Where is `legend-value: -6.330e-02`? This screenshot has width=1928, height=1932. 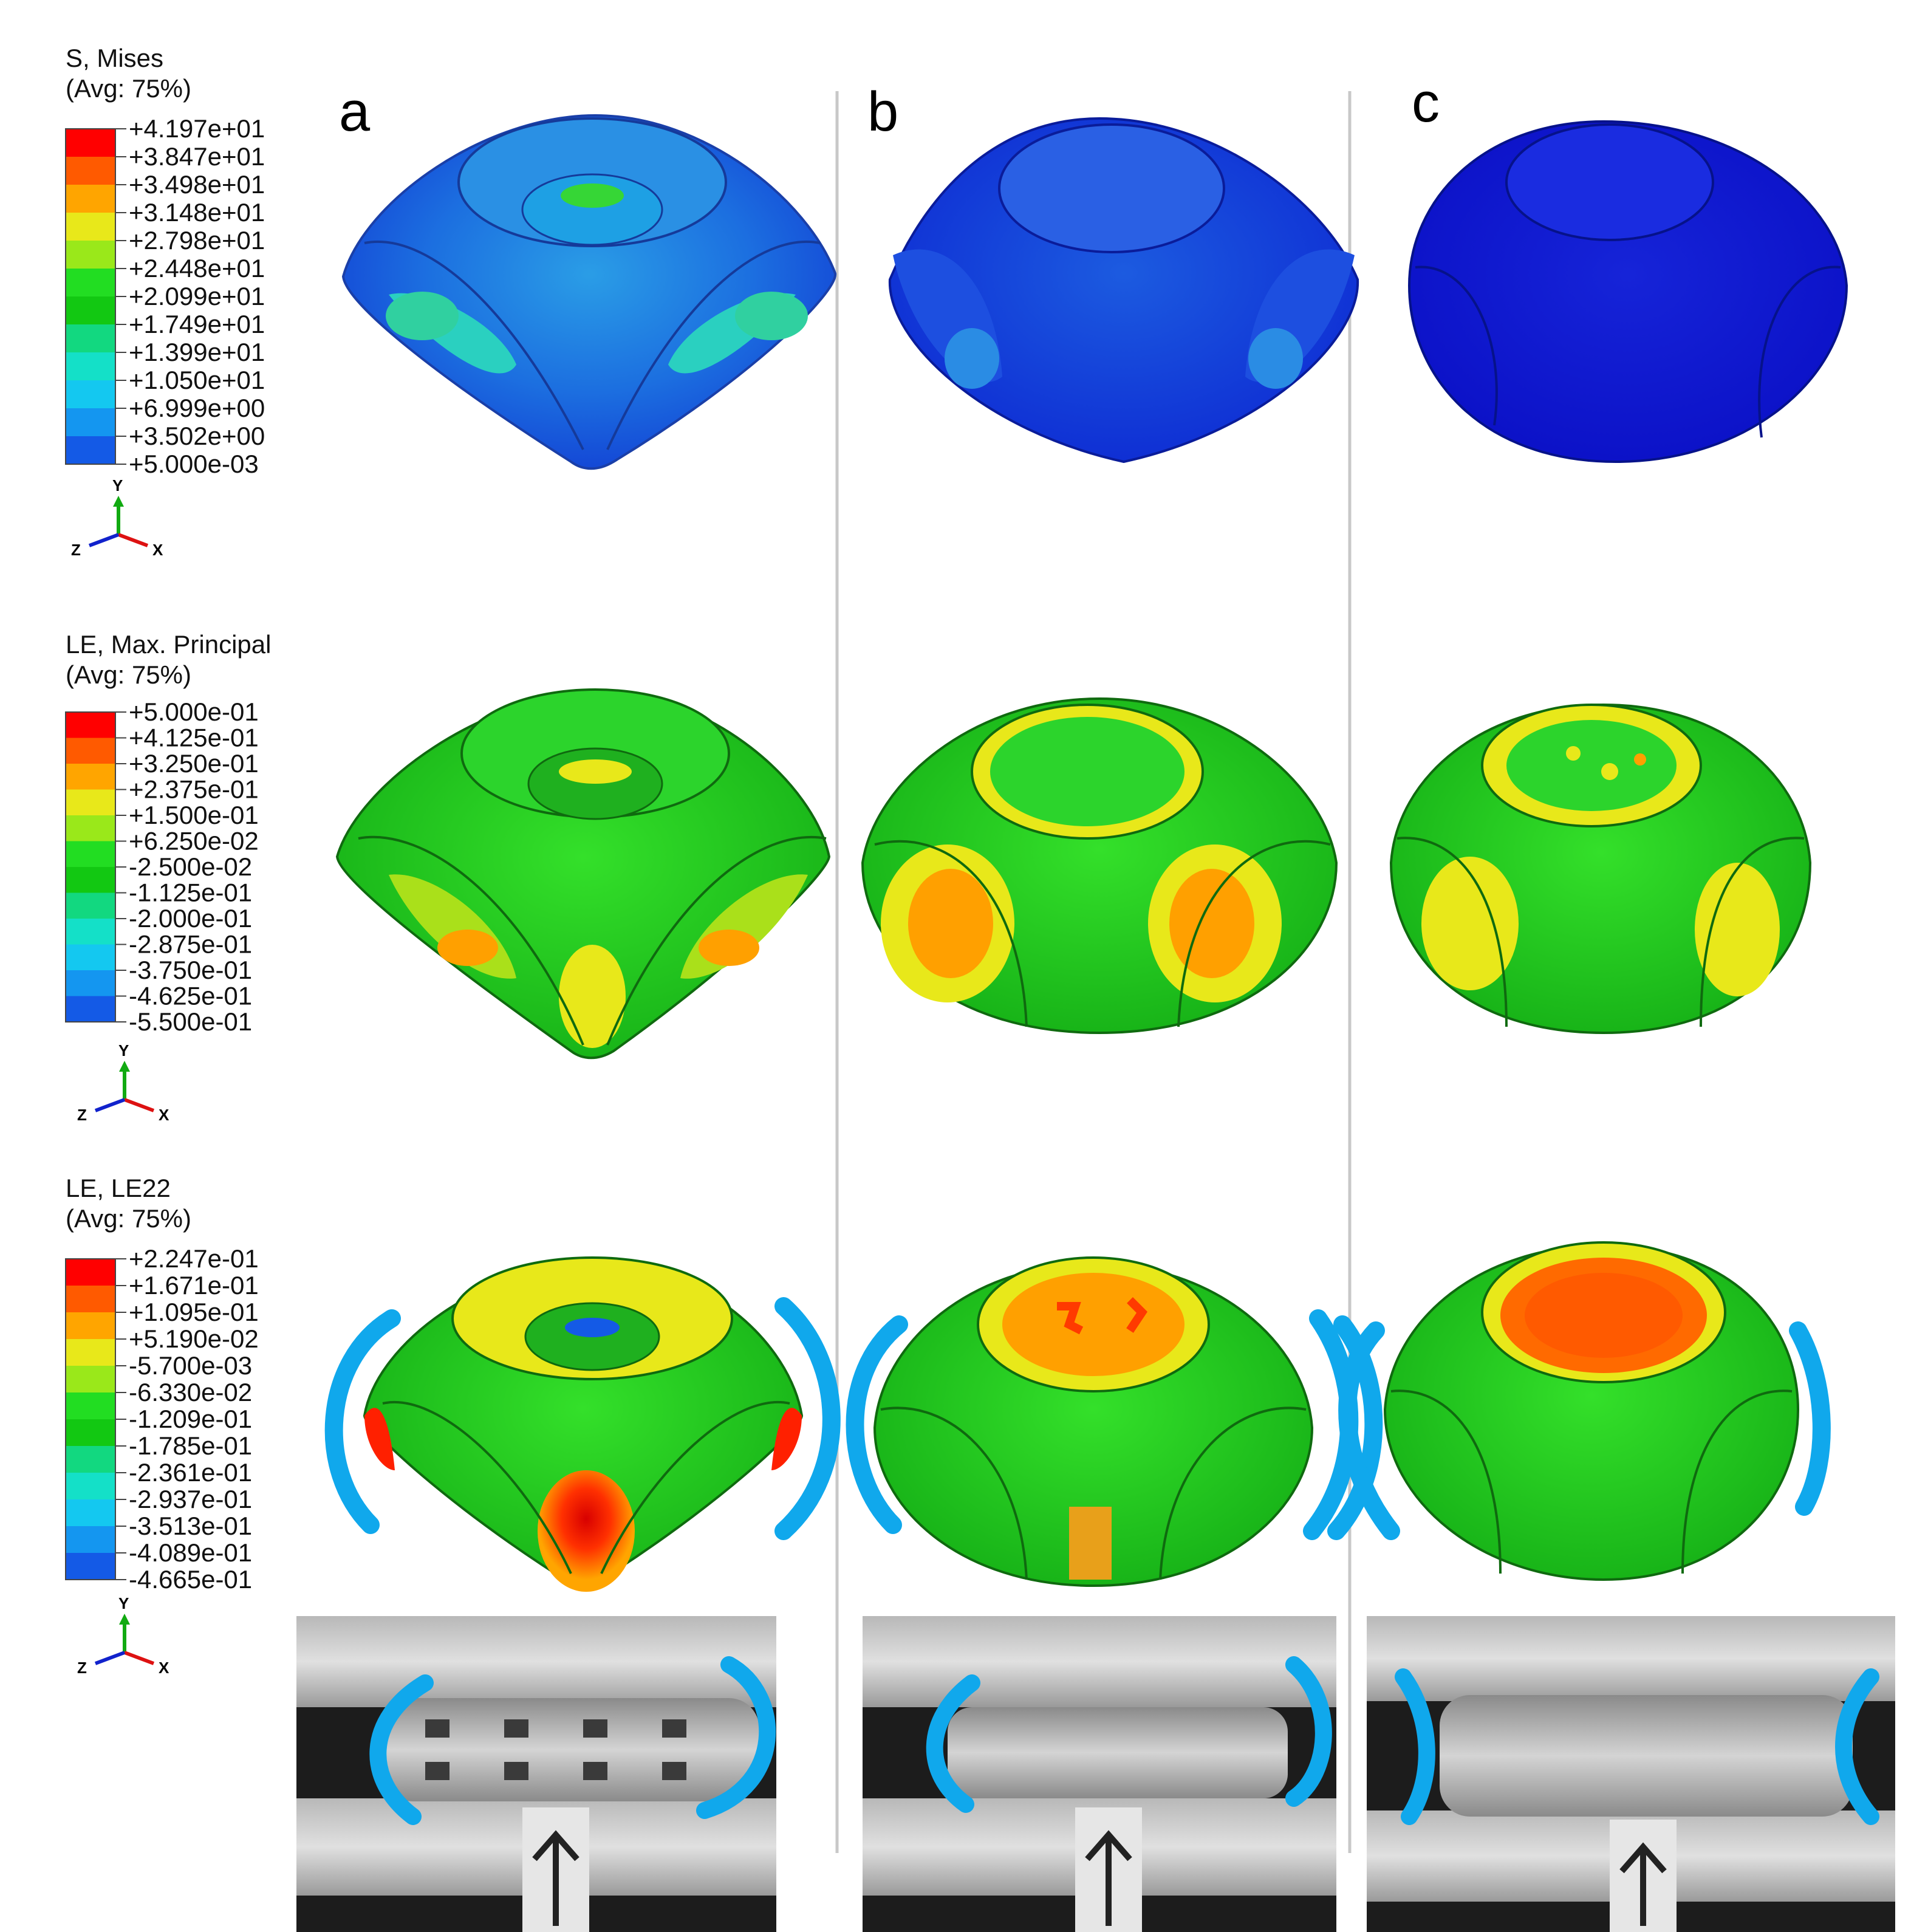
legend-value: -6.330e-02 is located at coordinates (190, 1392).